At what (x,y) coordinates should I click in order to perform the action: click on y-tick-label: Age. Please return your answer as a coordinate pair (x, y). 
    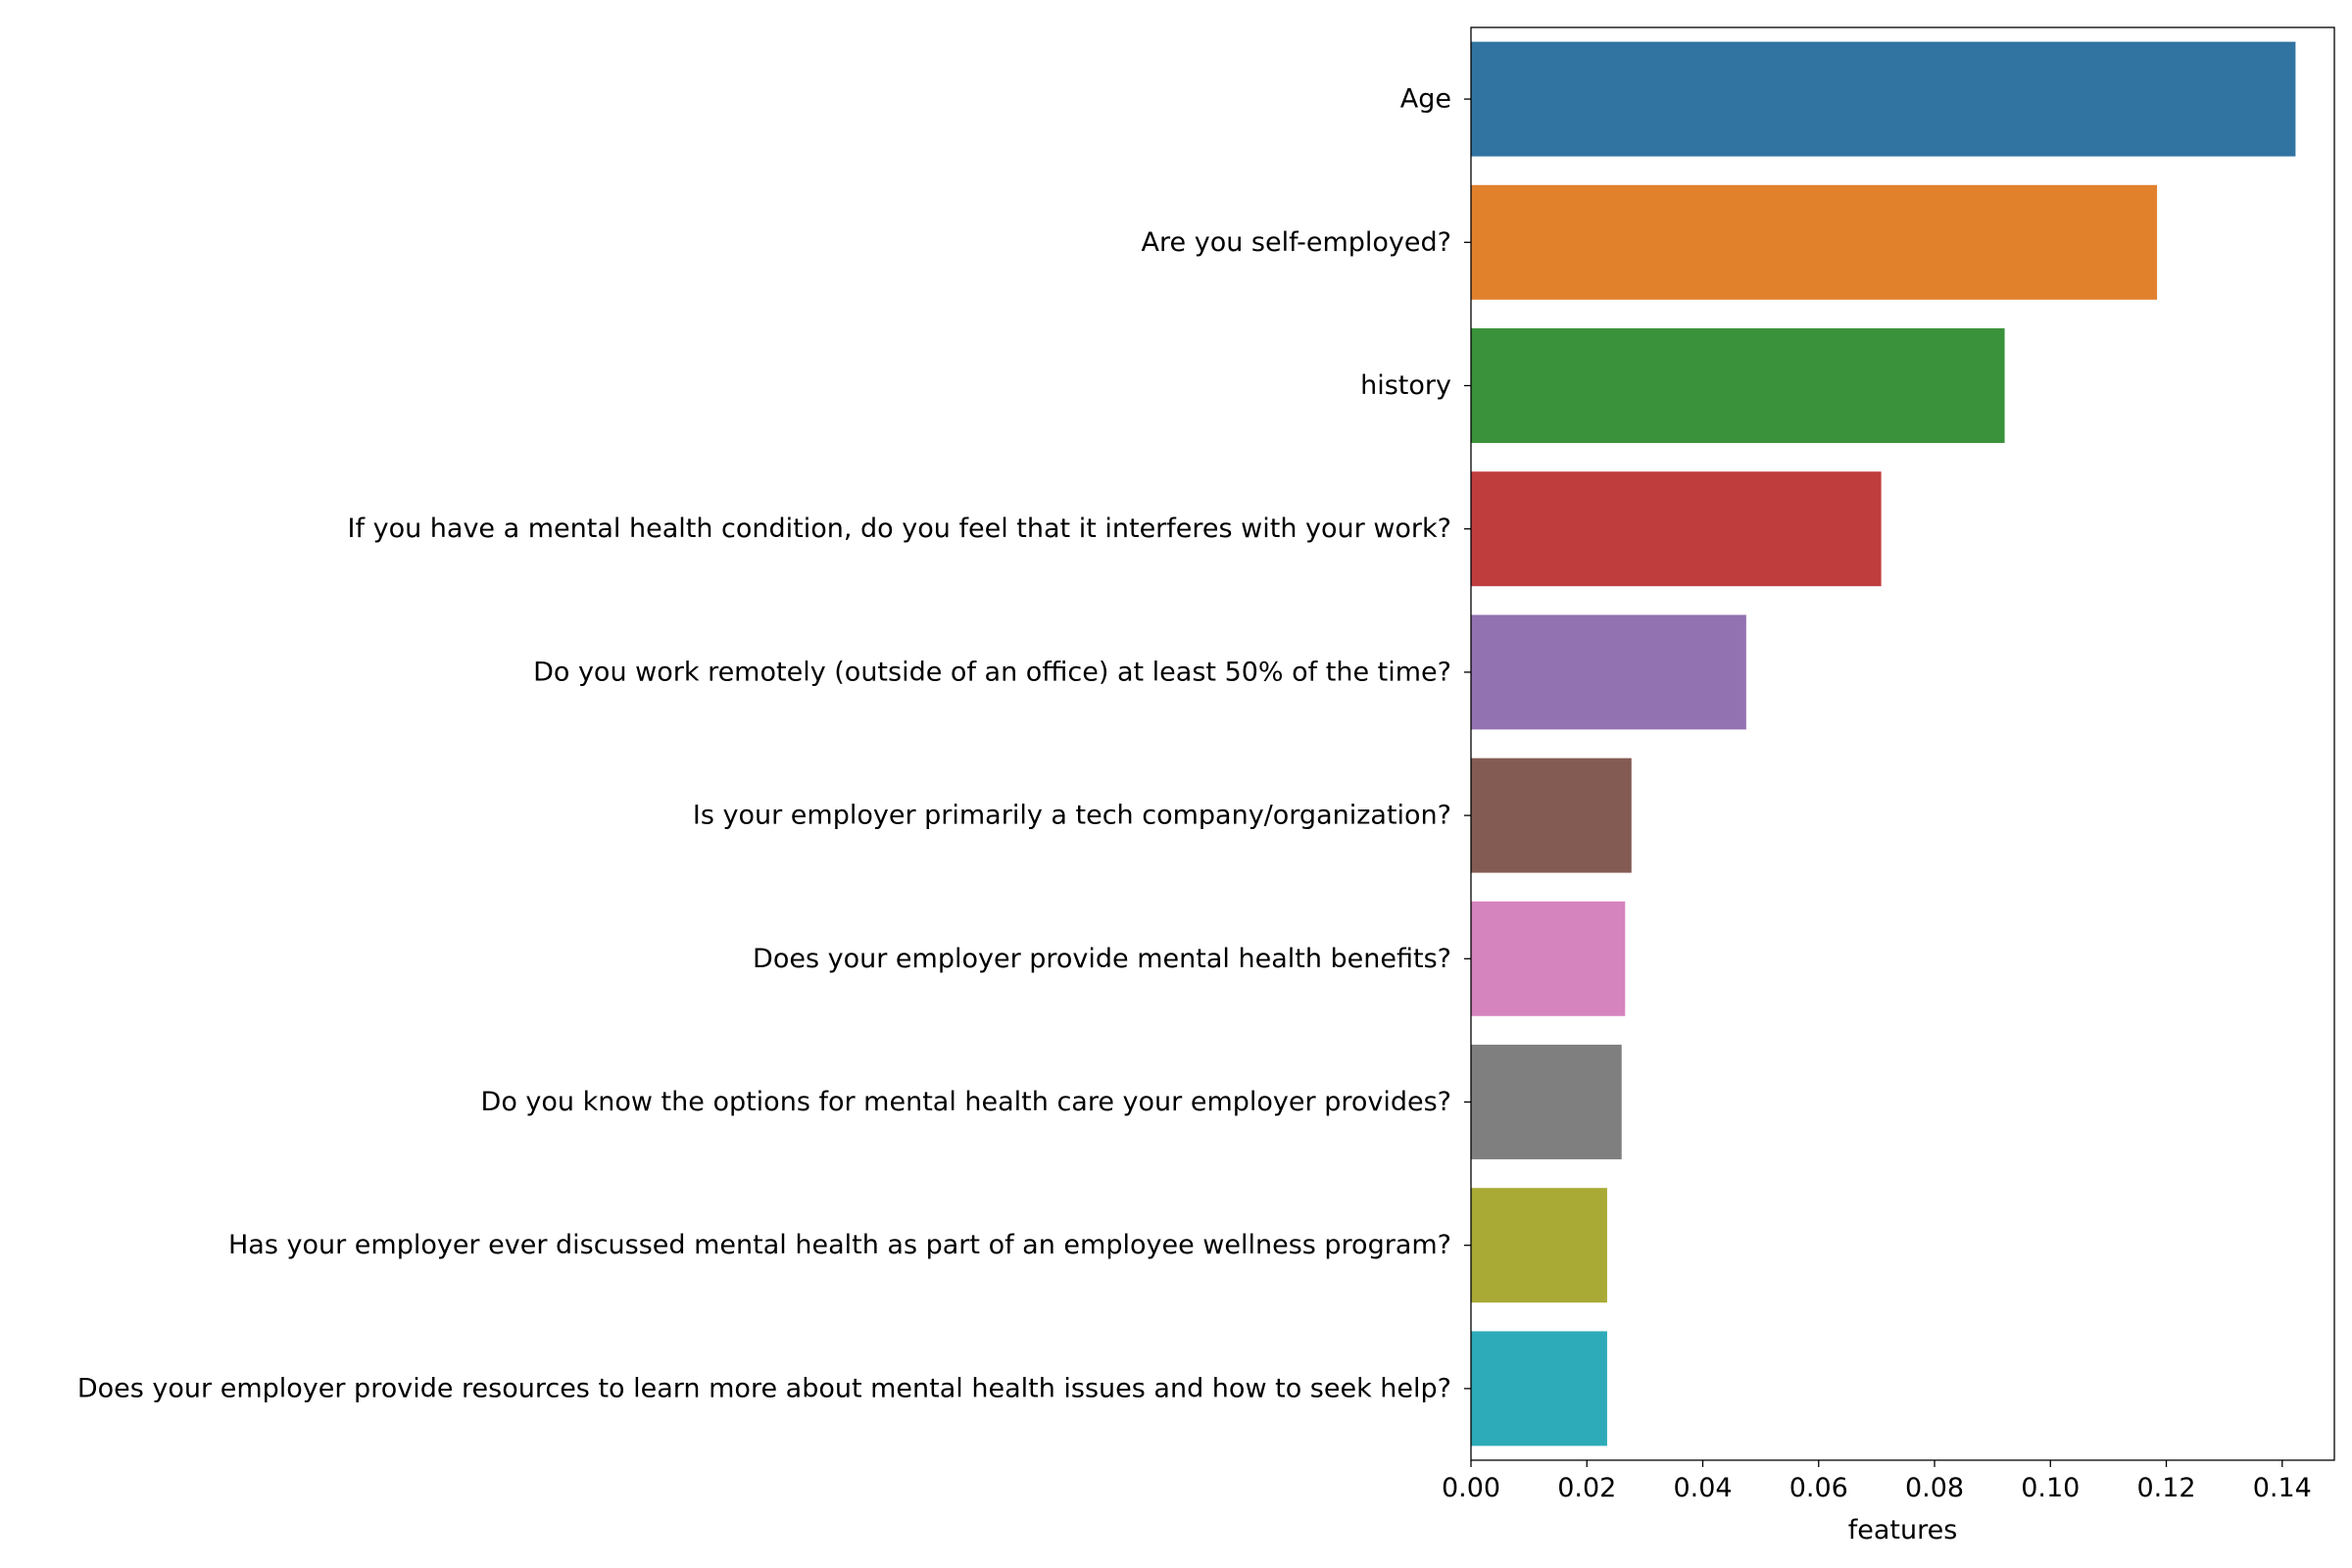
    Looking at the image, I should click on (1425, 99).